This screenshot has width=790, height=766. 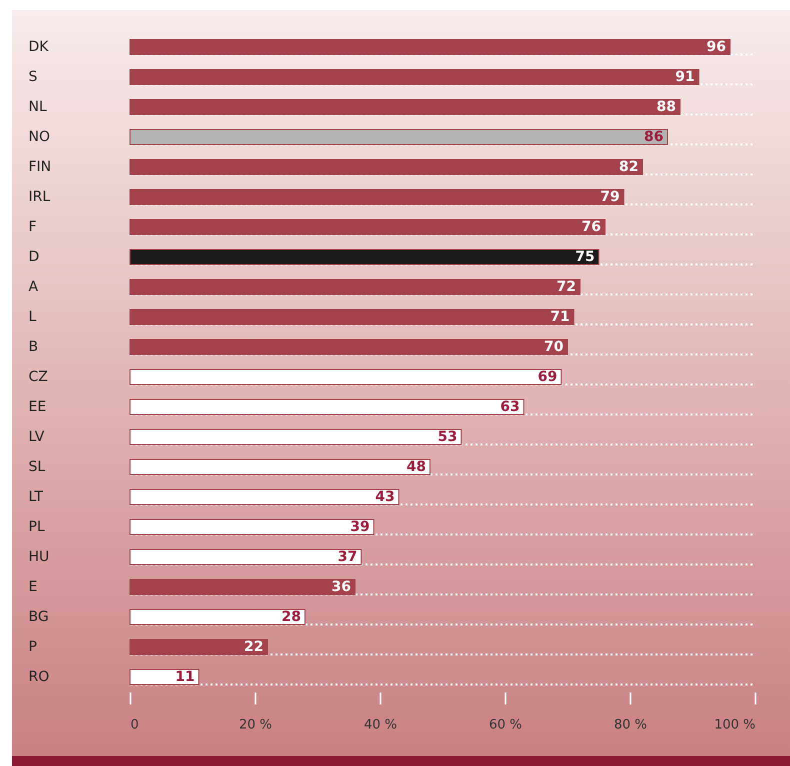 I want to click on data-label: 71, so click(x=560, y=317).